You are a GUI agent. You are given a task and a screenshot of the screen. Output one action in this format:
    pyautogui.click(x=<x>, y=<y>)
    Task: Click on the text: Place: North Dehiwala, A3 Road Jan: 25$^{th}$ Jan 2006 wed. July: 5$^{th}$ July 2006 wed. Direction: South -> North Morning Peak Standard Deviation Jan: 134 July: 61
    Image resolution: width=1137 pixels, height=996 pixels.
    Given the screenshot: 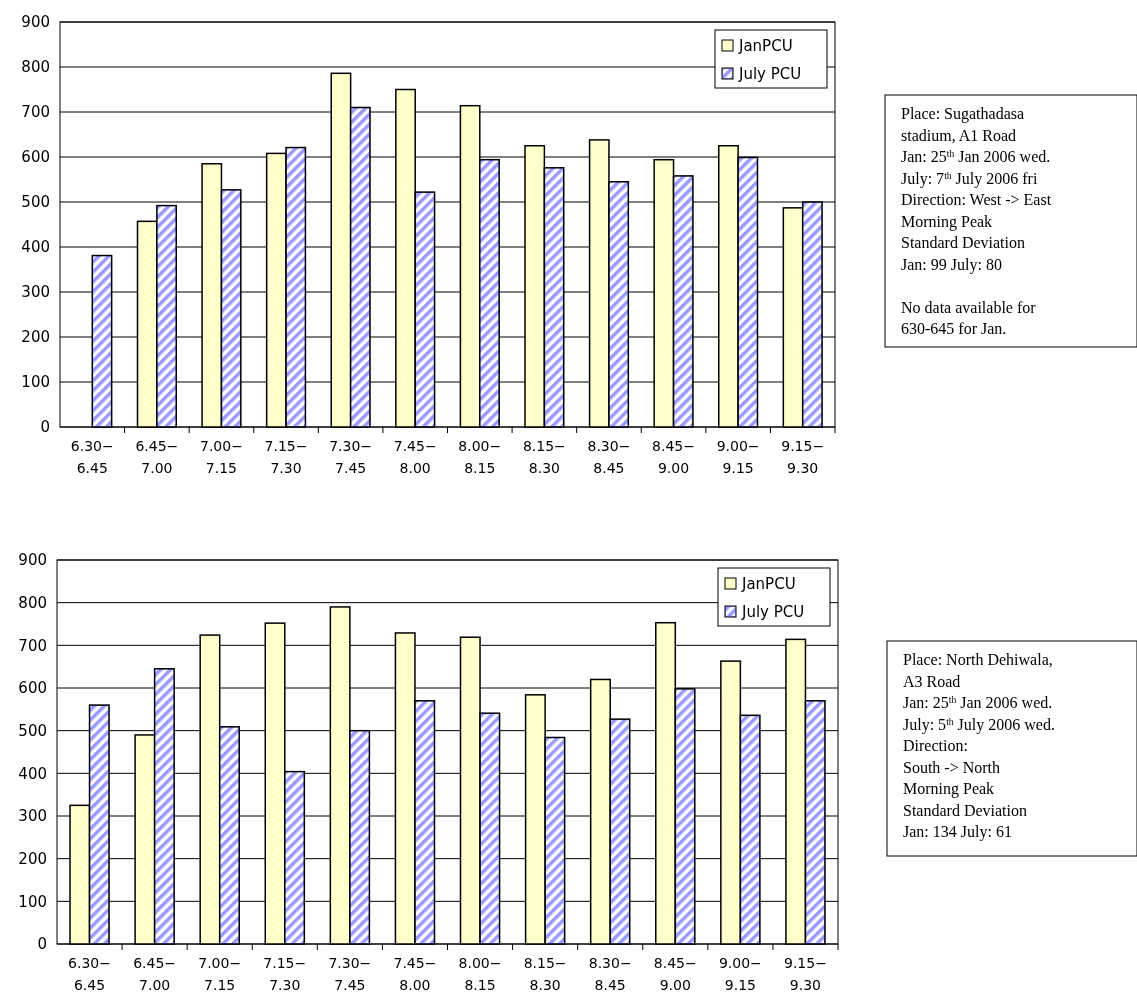 What is the action you would take?
    pyautogui.click(x=979, y=745)
    